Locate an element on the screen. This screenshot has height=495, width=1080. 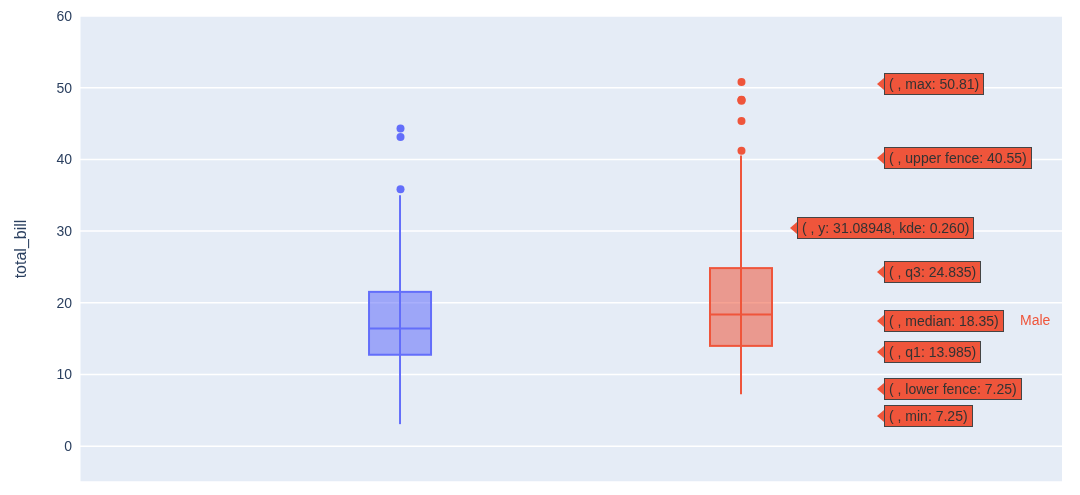
y-tick-label: 10 is located at coordinates (64, 374).